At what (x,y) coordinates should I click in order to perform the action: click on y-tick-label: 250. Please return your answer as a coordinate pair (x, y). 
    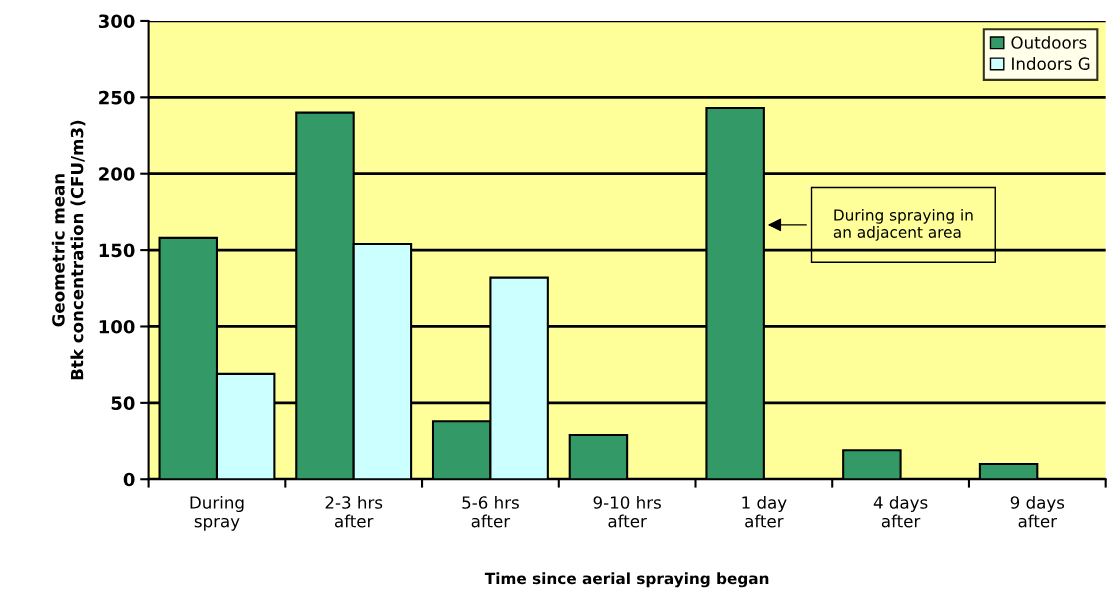
    Looking at the image, I should click on (117, 97).